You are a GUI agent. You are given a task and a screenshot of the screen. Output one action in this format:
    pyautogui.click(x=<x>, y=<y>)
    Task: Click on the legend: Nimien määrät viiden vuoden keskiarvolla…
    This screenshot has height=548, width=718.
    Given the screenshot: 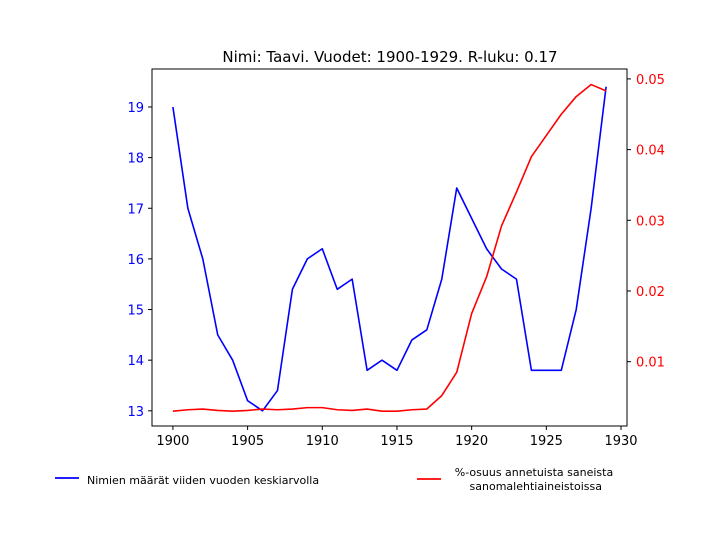 What is the action you would take?
    pyautogui.click(x=334, y=479)
    